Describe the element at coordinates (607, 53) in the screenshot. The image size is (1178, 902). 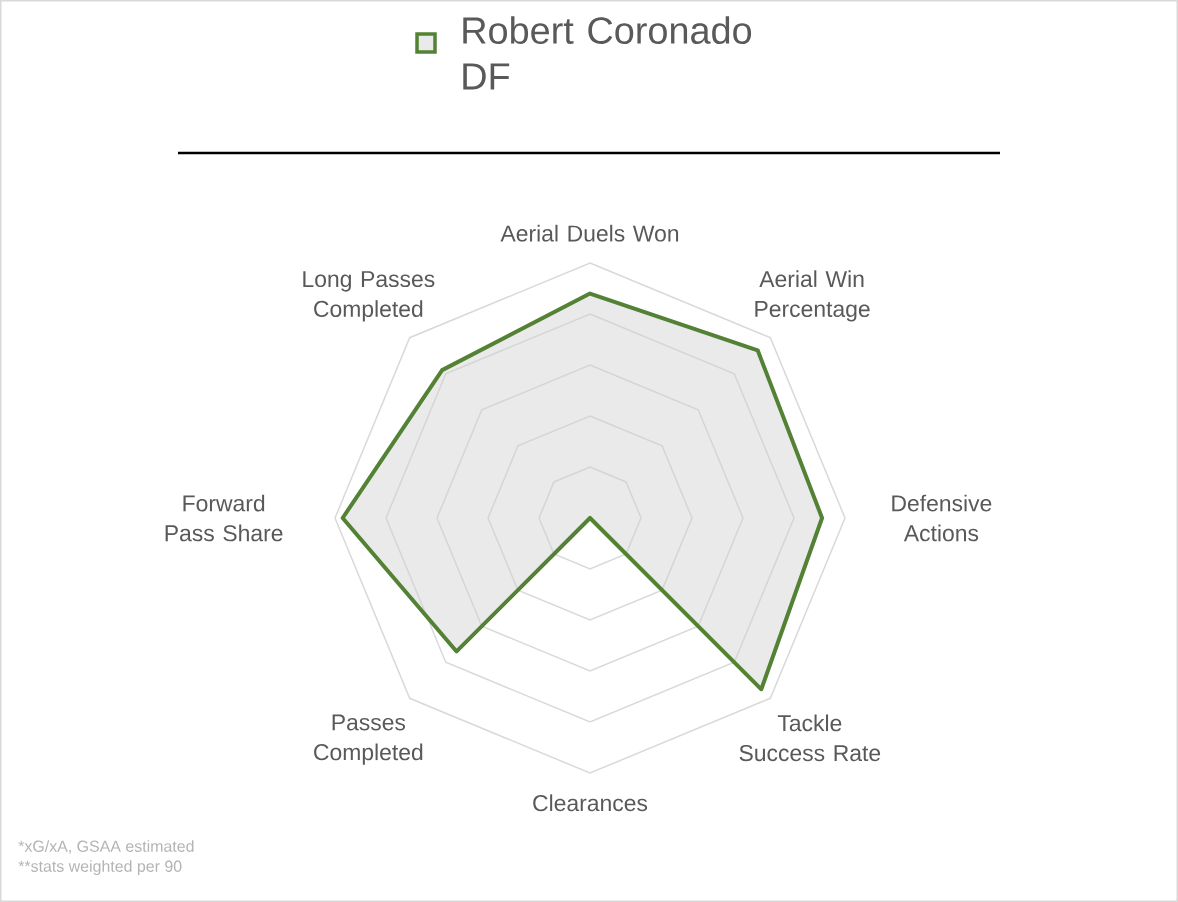
I see `legend-label: Robert Coronado DF` at that location.